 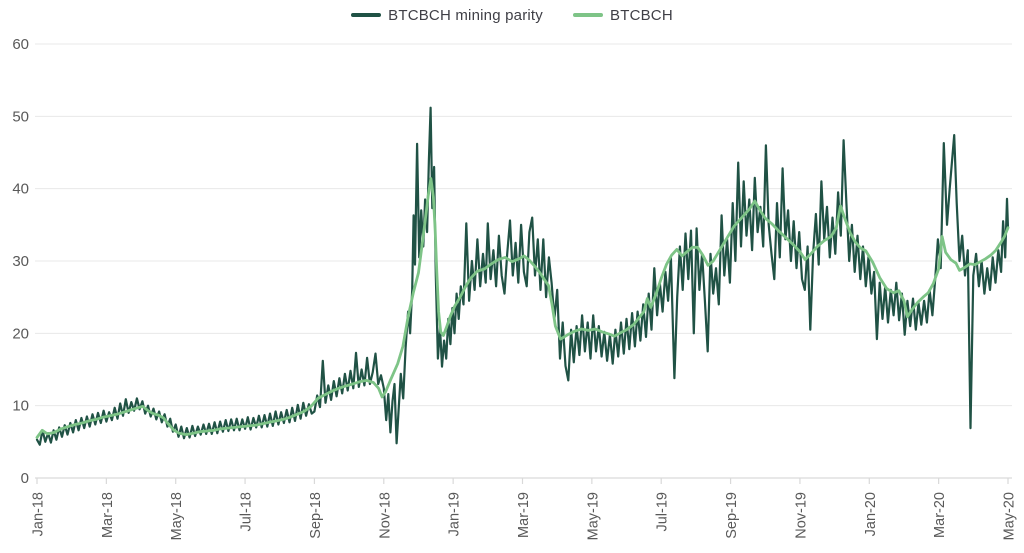 What do you see at coordinates (25, 478) in the screenshot?
I see `svg-text: 0` at bounding box center [25, 478].